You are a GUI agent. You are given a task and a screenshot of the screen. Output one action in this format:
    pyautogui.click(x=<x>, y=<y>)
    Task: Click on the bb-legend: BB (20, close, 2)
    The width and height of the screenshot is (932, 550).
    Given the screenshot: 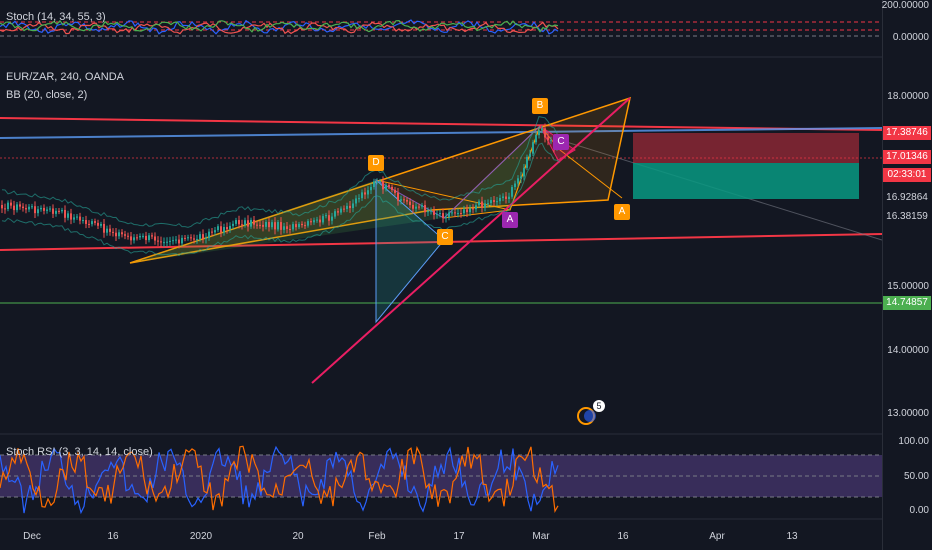 What is the action you would take?
    pyautogui.click(x=47, y=95)
    